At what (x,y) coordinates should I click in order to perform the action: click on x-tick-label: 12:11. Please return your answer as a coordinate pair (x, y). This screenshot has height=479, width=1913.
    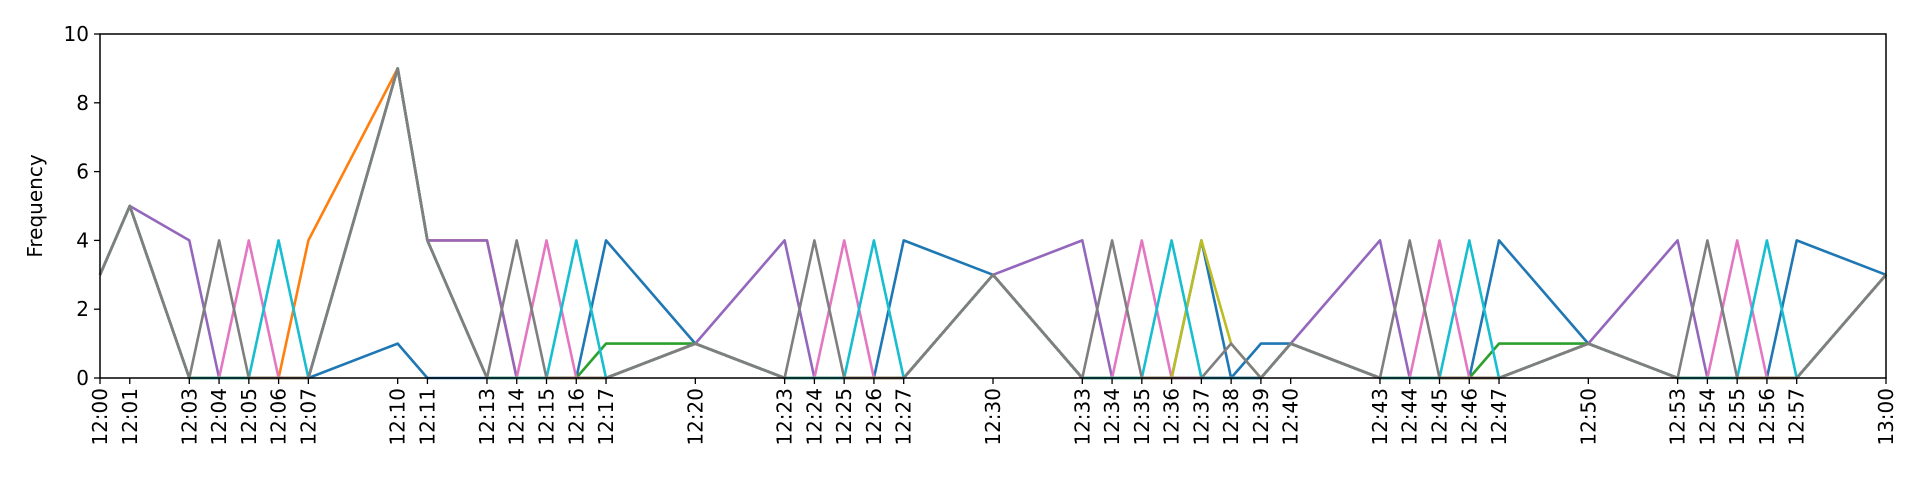
    Looking at the image, I should click on (427, 417).